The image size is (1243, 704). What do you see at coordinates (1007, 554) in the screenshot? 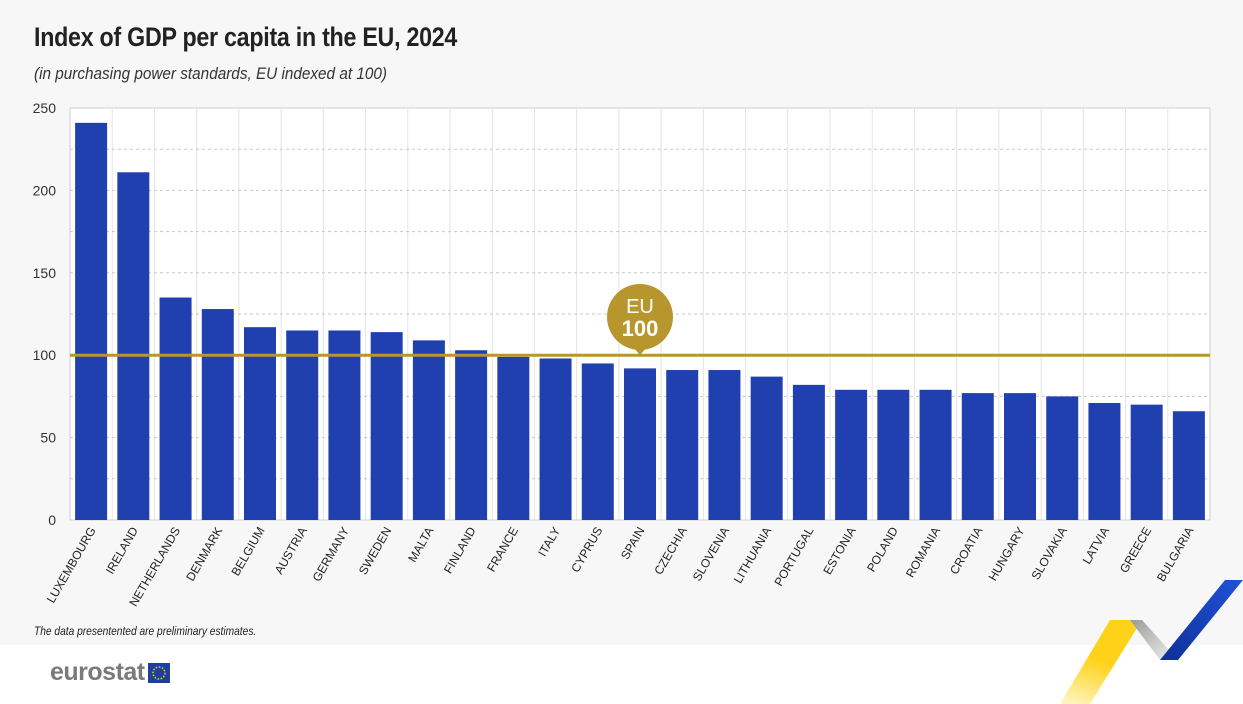
I see `x-tick-label: HUNGARY` at bounding box center [1007, 554].